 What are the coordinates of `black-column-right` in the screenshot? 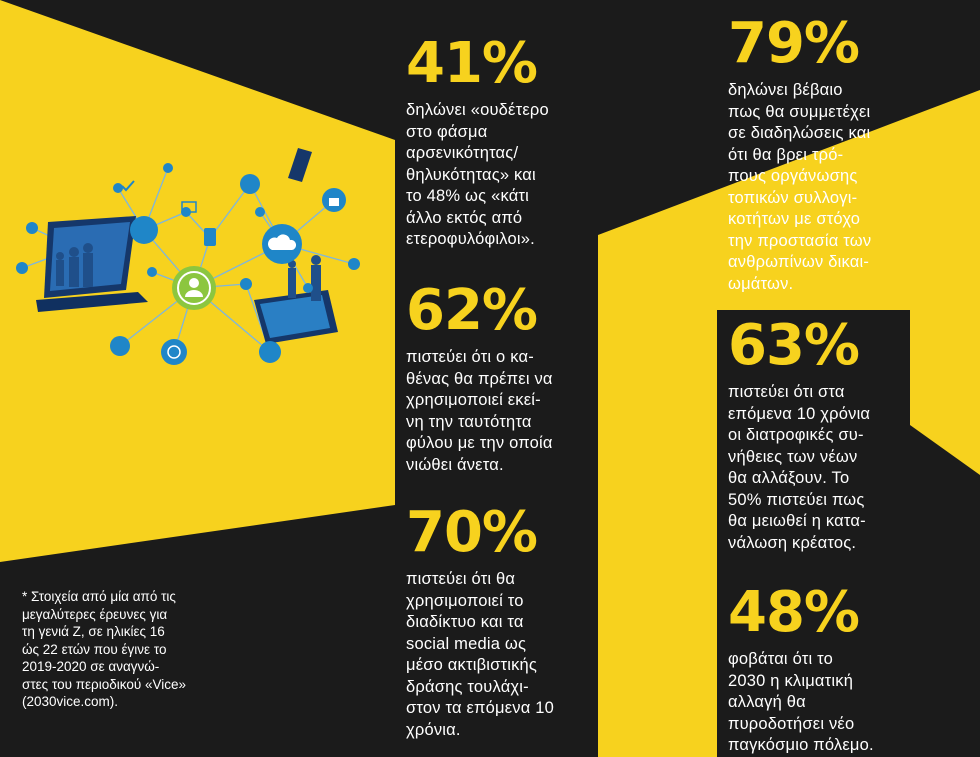 It's located at (813, 533).